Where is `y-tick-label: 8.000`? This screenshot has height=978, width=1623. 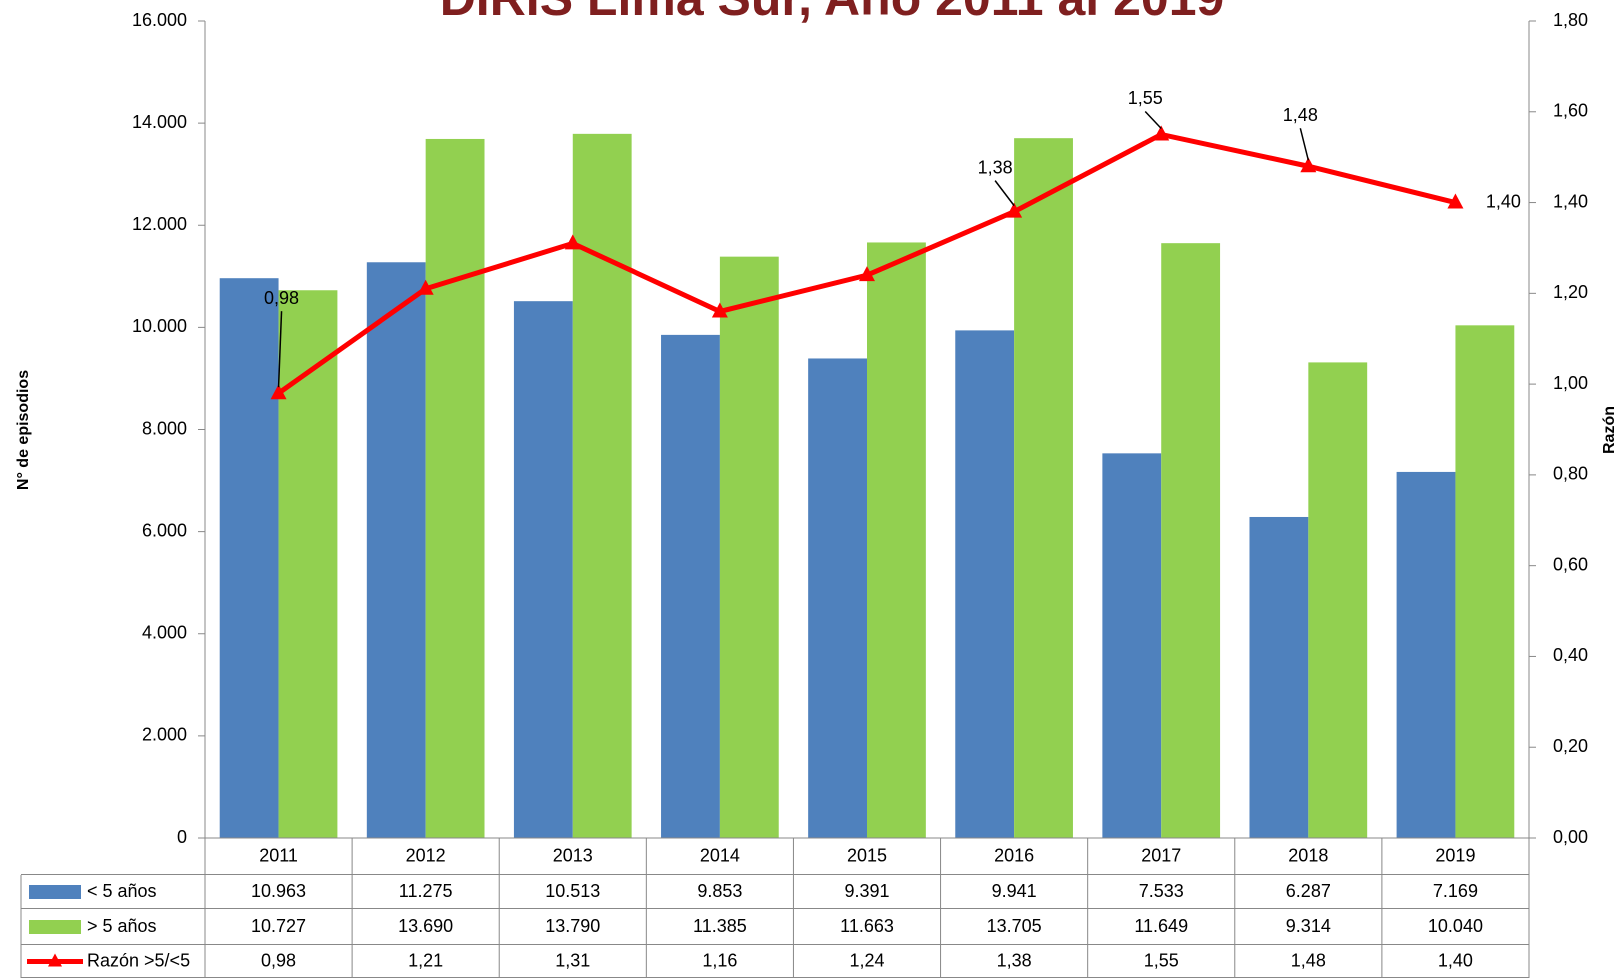
y-tick-label: 8.000 is located at coordinates (164, 428).